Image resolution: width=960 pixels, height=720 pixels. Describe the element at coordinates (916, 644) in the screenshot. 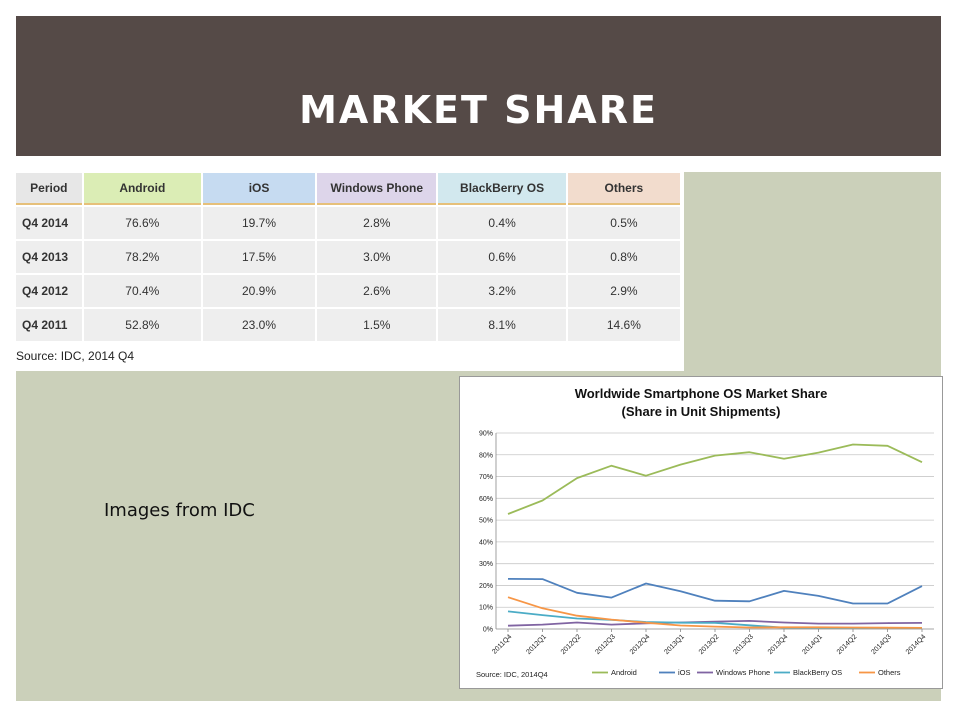

I see `x-tick-label: 2014Q4` at that location.